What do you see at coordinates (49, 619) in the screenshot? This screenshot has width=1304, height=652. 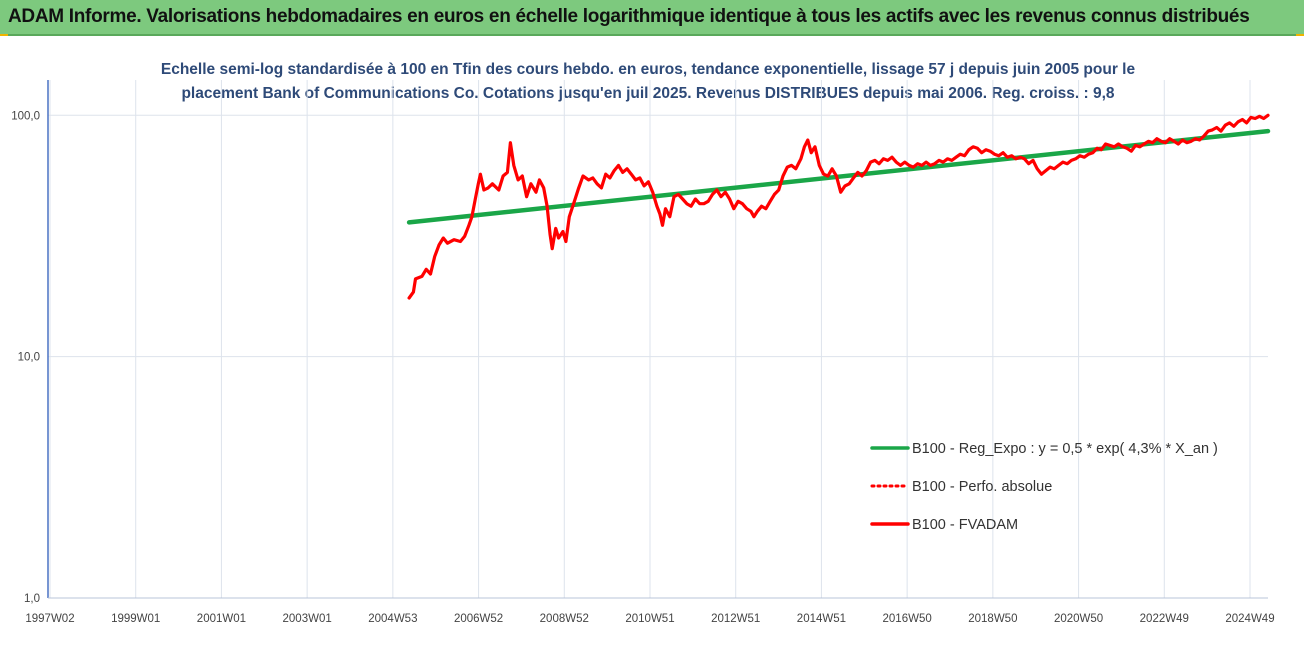 I see `x-tick-label: 1997W02` at bounding box center [49, 619].